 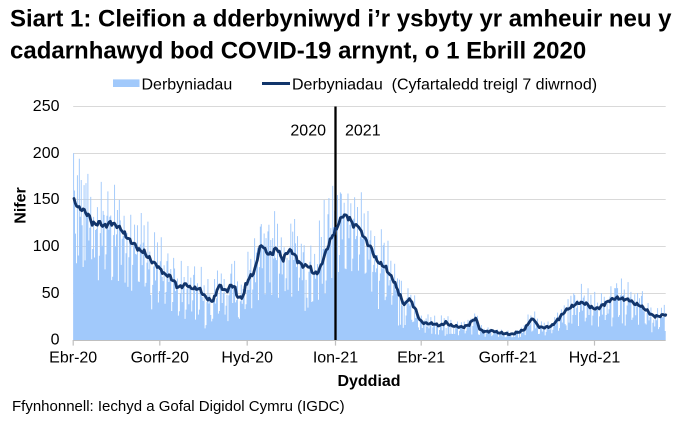 What do you see at coordinates (160, 358) in the screenshot?
I see `svg-text: Gorff-20` at bounding box center [160, 358].